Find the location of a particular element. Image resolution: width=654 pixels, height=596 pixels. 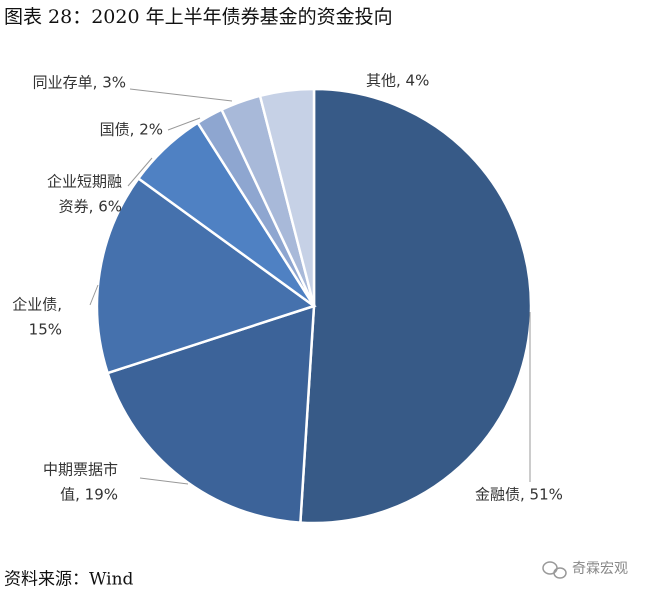

data-label: 金融债, 51% is located at coordinates (519, 495).